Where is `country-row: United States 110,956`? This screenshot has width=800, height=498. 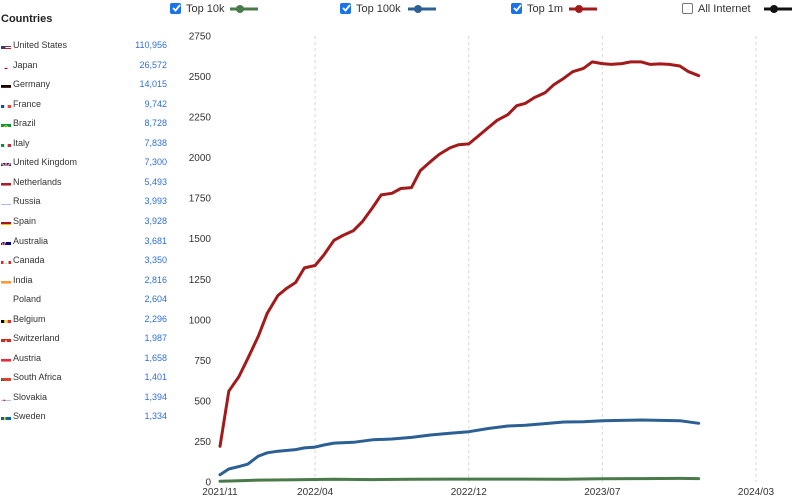 country-row: United States 110,956 is located at coordinates (87, 46).